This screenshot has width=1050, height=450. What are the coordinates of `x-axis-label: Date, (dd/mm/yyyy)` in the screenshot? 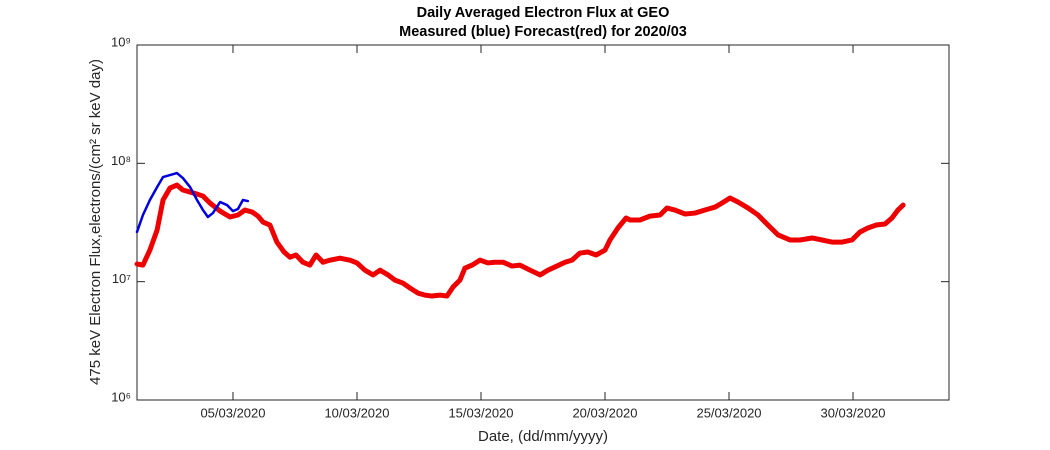 It's located at (543, 436).